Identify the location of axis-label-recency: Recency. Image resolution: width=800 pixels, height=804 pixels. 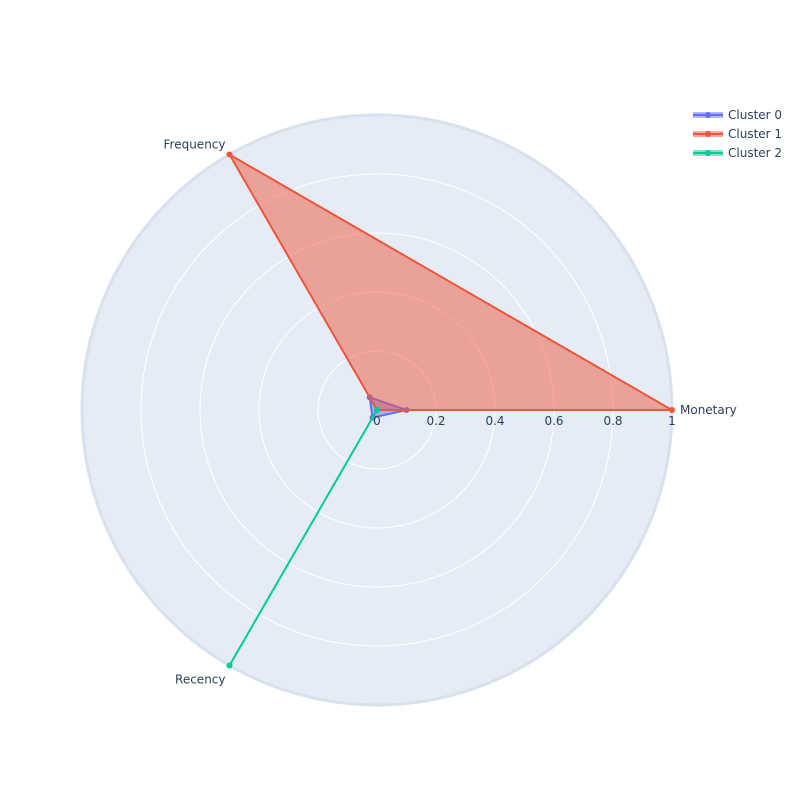
(200, 679).